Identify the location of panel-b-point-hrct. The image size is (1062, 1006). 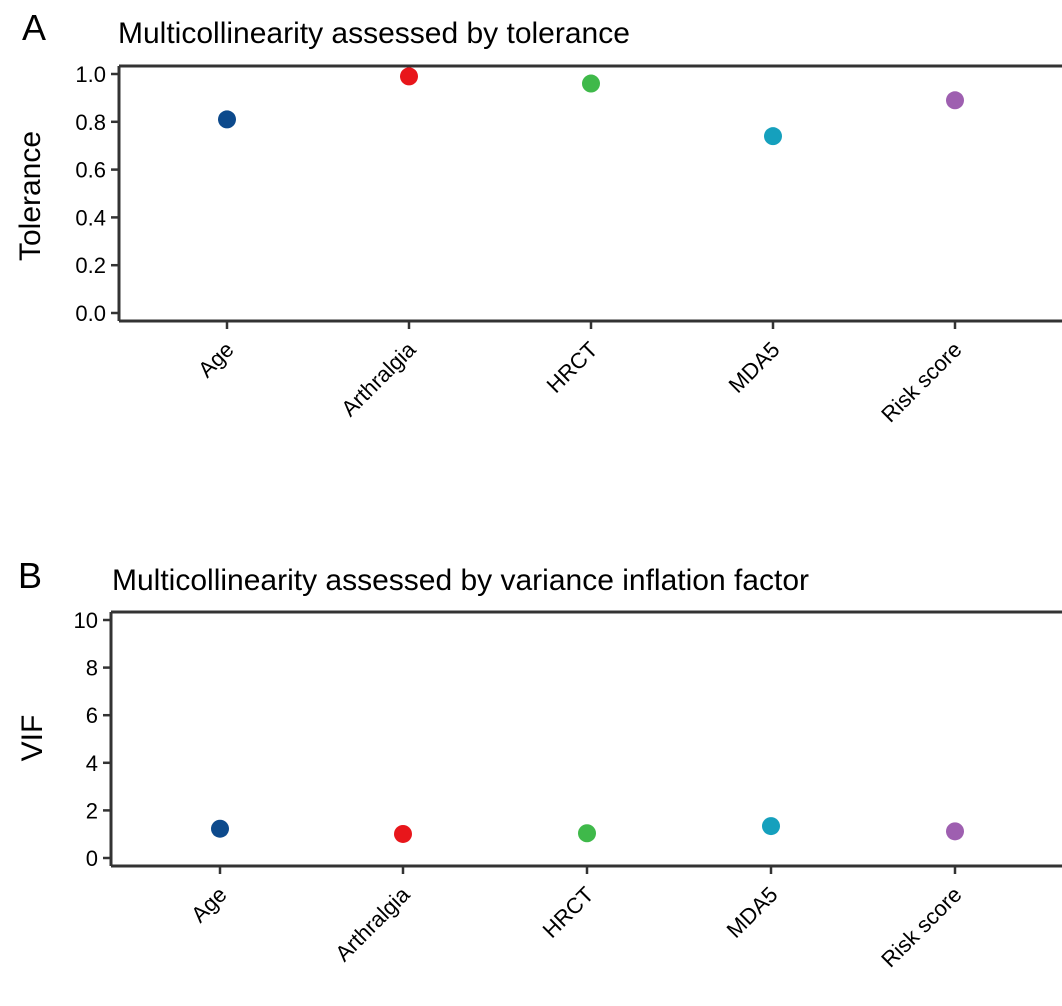
(587, 833).